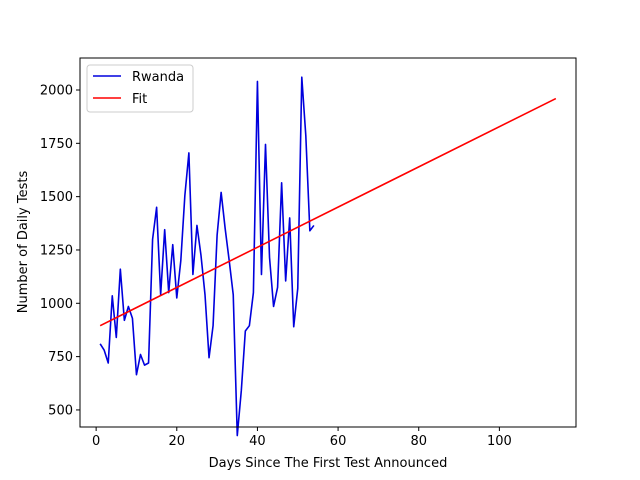 The width and height of the screenshot is (640, 480). I want to click on x-tick-label: 20, so click(177, 441).